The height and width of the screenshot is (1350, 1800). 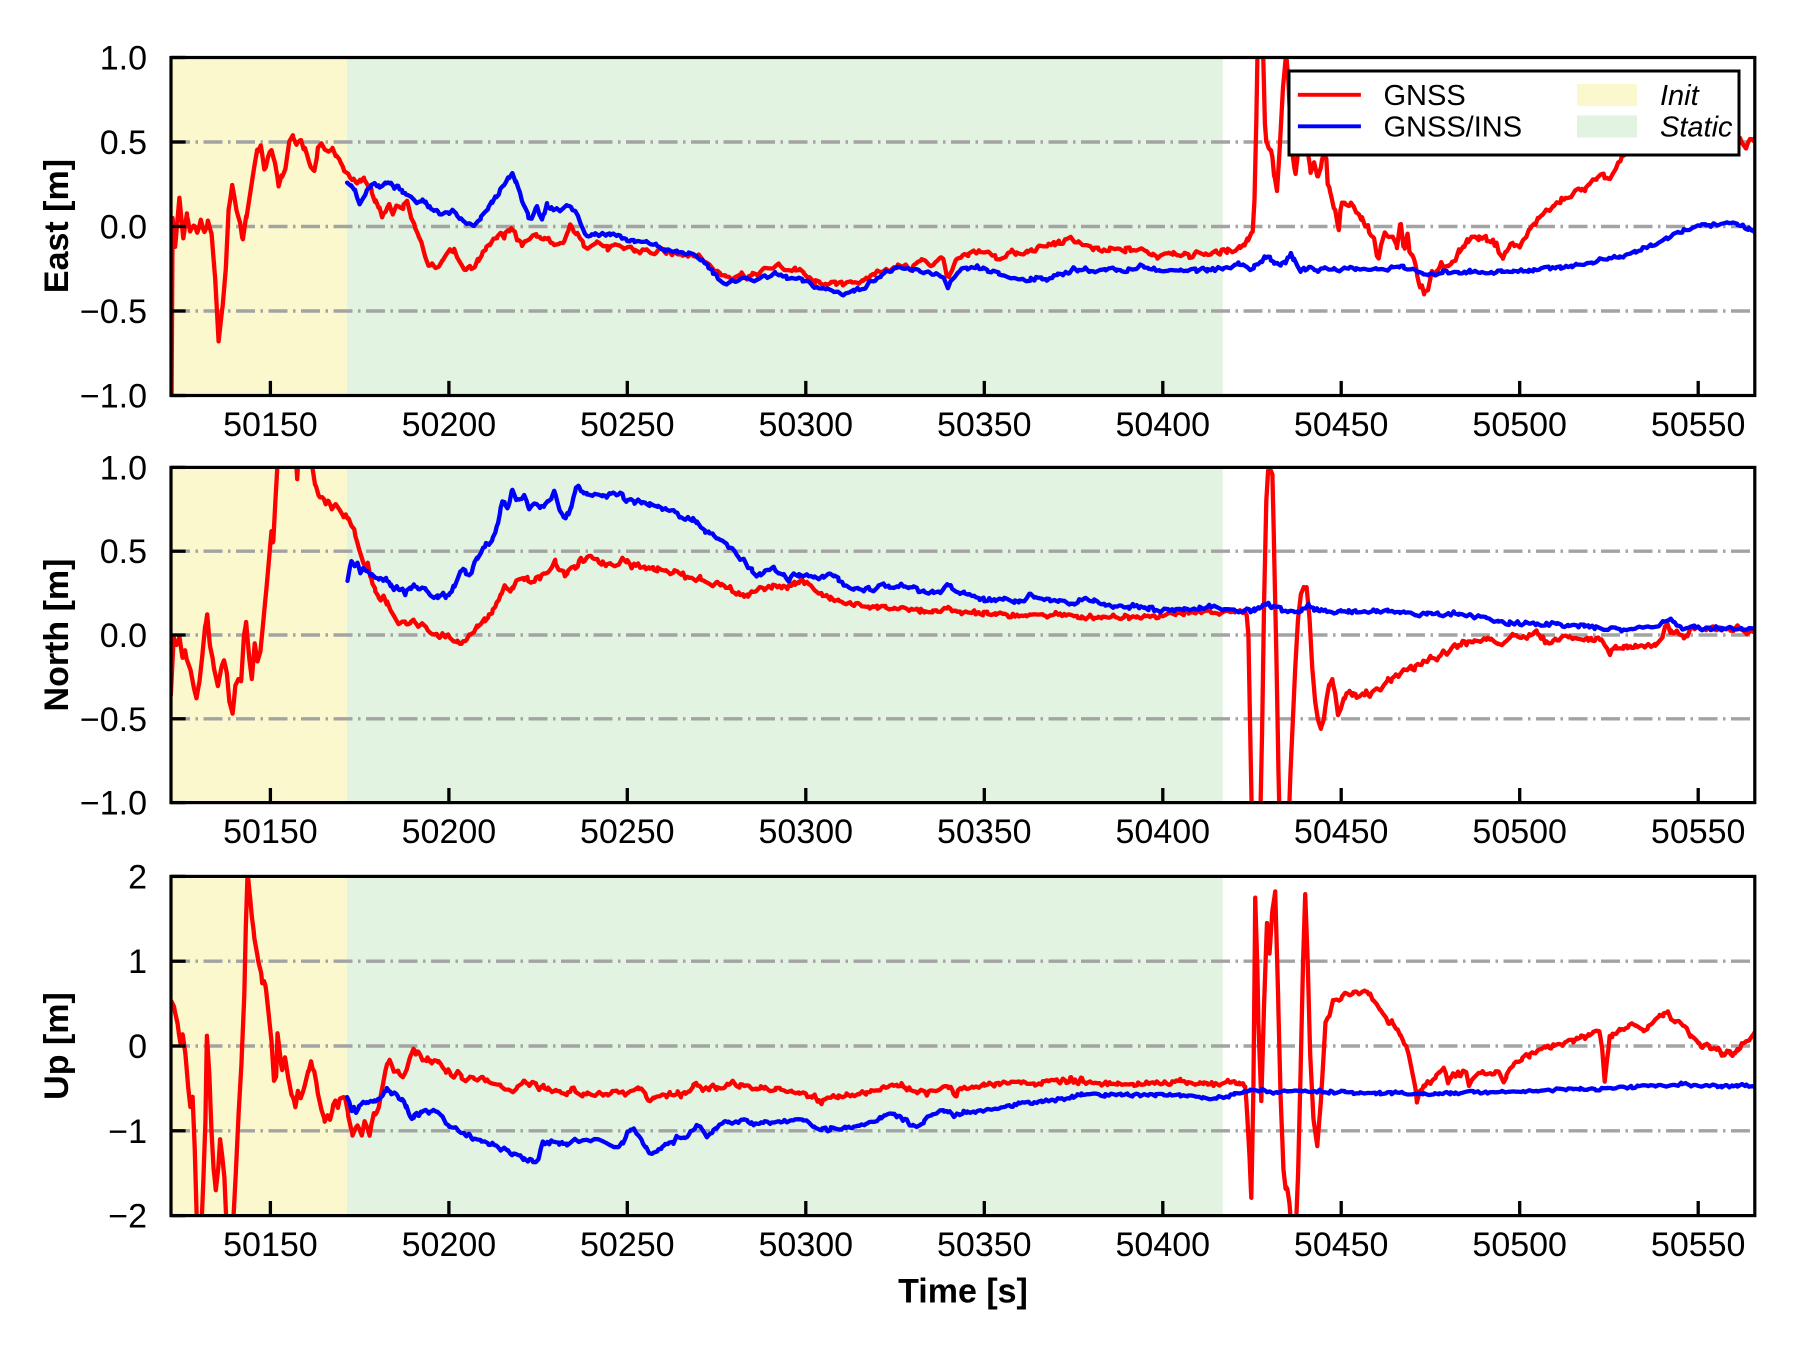 I want to click on svg-text: 0, so click(x=137, y=1047).